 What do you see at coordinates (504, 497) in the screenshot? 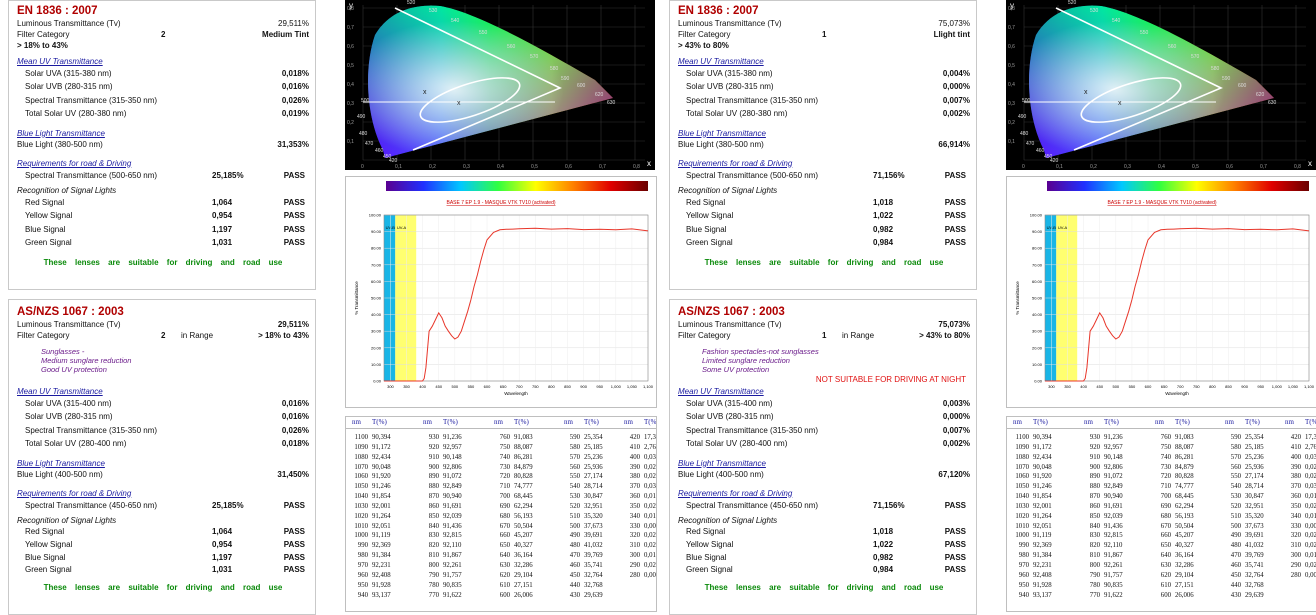
I see `cell-nm: 700` at bounding box center [504, 497].